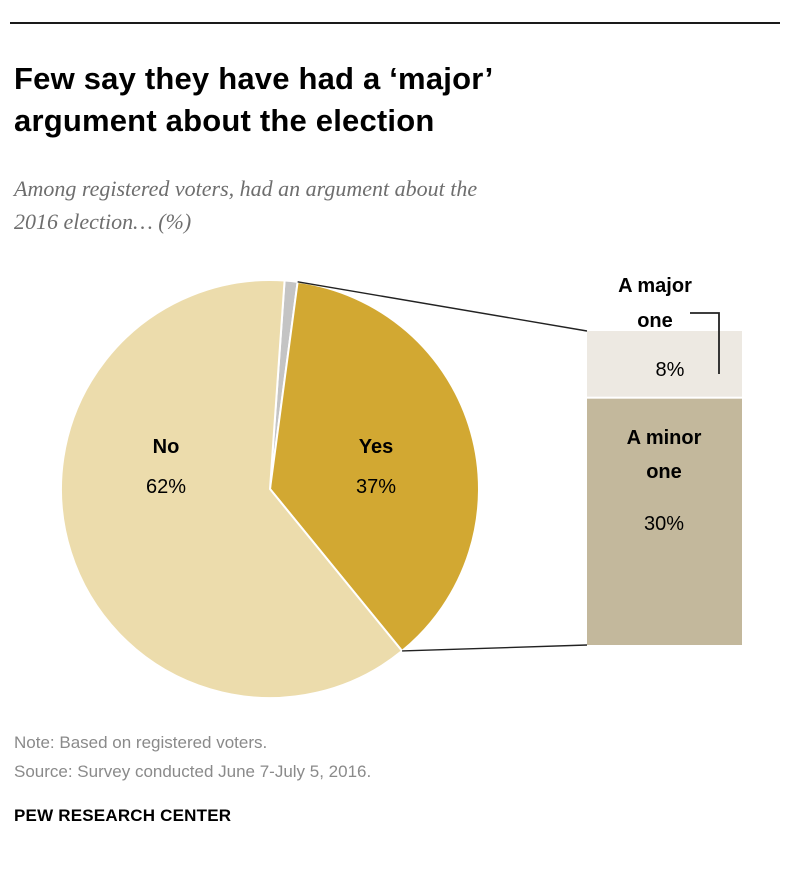  I want to click on breakdown-segment-a-minor, so click(664, 521).